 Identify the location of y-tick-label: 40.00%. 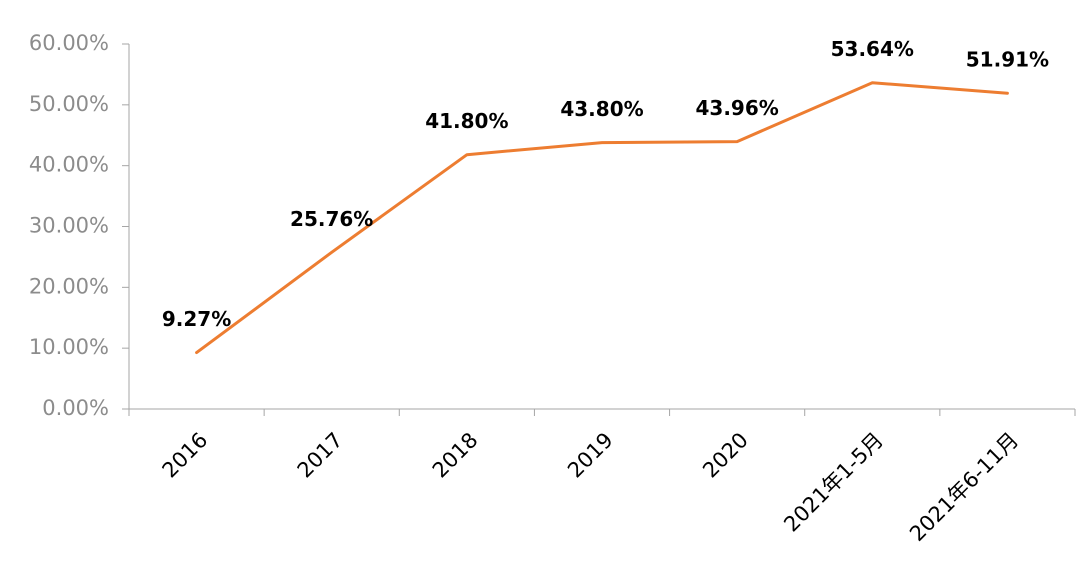
(69, 165).